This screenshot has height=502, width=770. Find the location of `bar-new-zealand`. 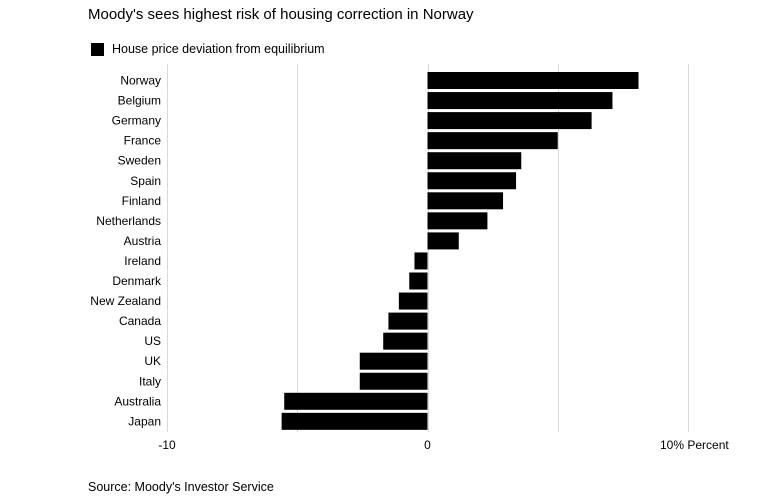

bar-new-zealand is located at coordinates (413, 301).